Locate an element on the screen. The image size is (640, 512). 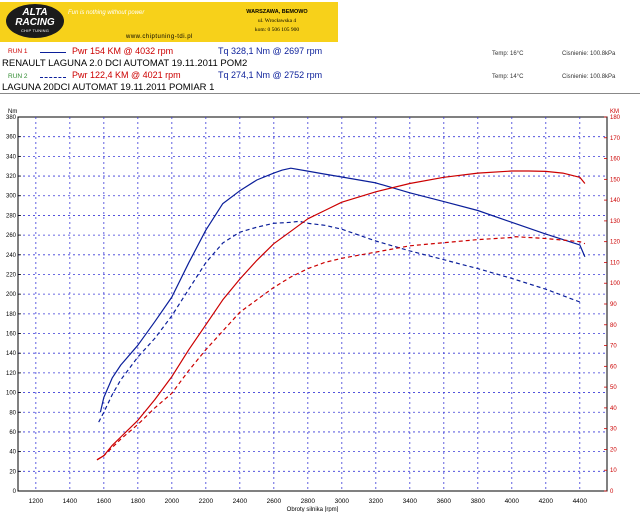
y-left-tick-40: 40 is located at coordinates (12, 453).